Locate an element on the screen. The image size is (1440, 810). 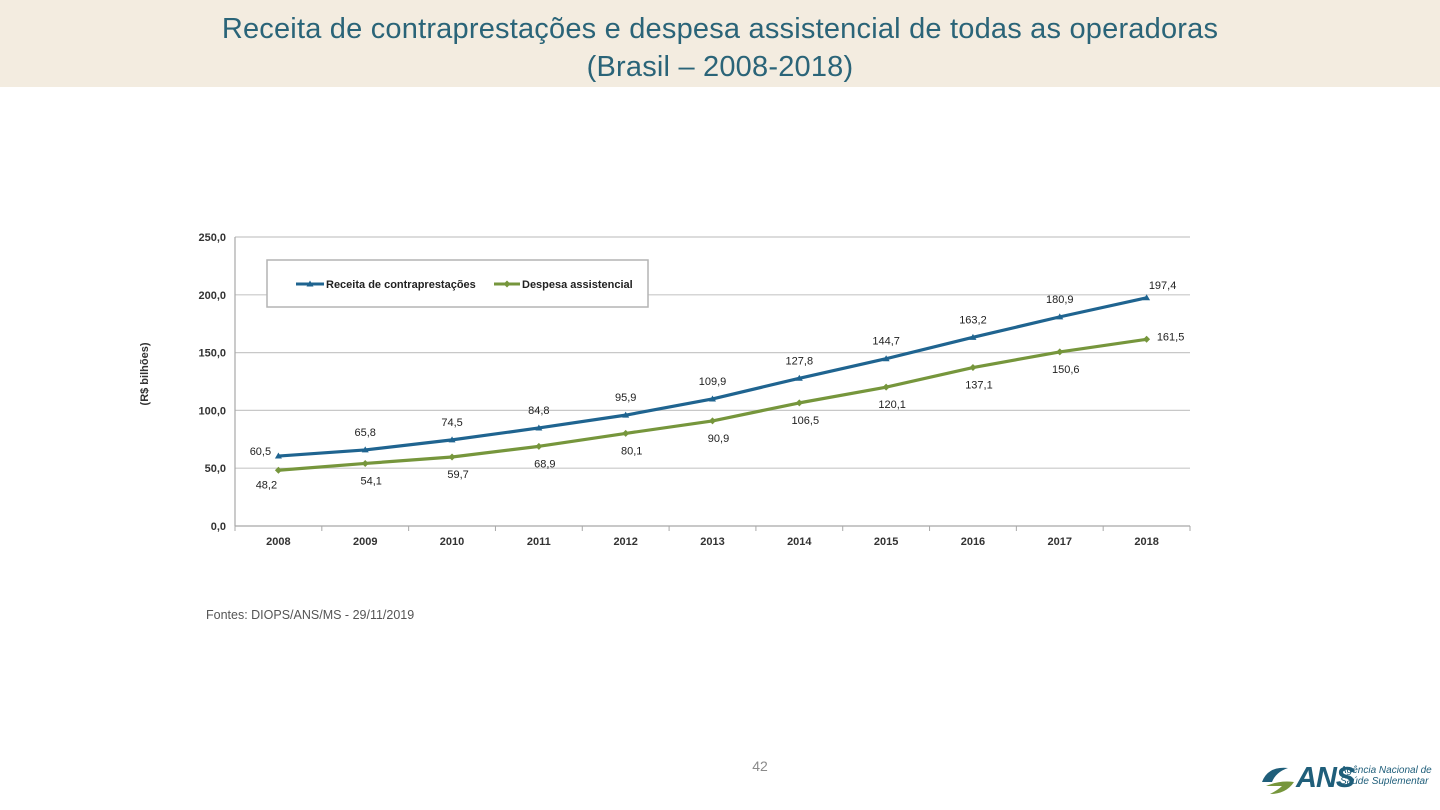
data-label-despesa: 80,1 is located at coordinates (631, 451).